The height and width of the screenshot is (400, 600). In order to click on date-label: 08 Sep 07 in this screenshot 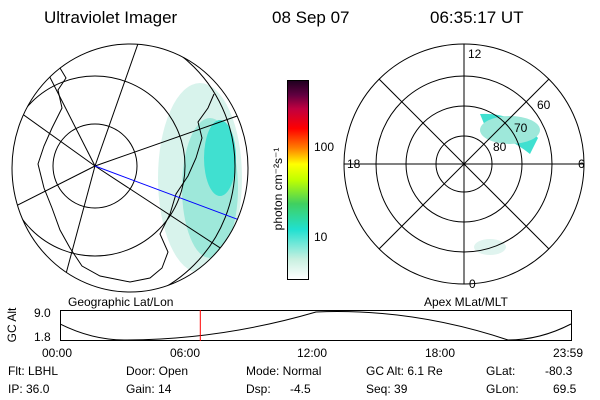, I will do `click(311, 17)`.